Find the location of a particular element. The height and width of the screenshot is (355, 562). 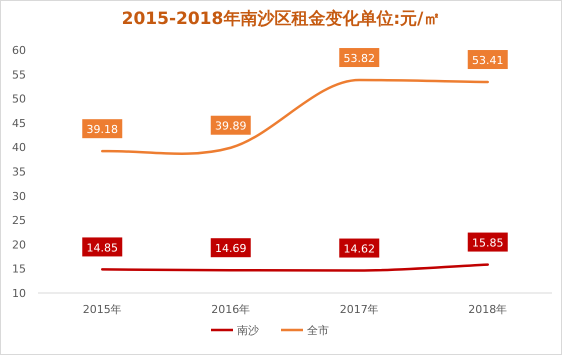

y-tick-label: 15 is located at coordinates (19, 269).